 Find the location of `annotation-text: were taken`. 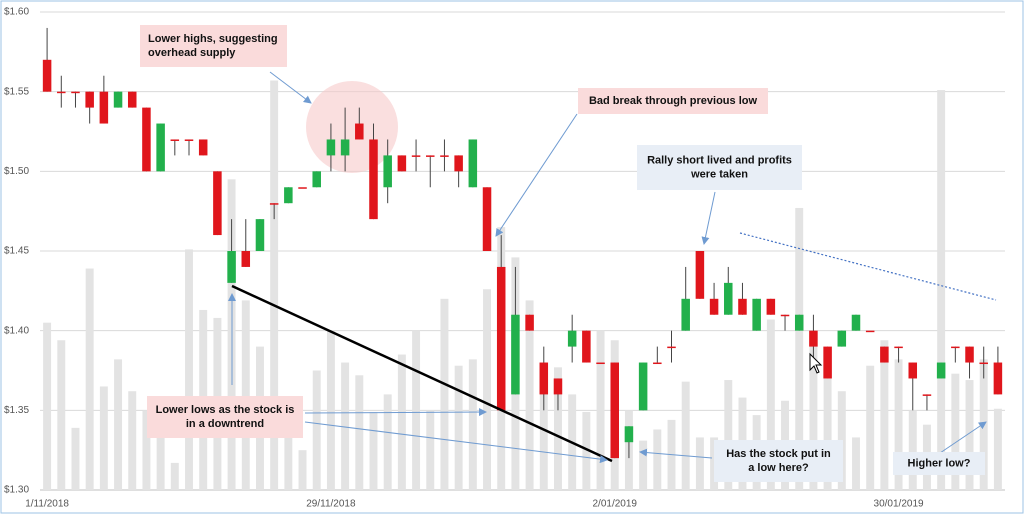

annotation-text: were taken is located at coordinates (719, 174).